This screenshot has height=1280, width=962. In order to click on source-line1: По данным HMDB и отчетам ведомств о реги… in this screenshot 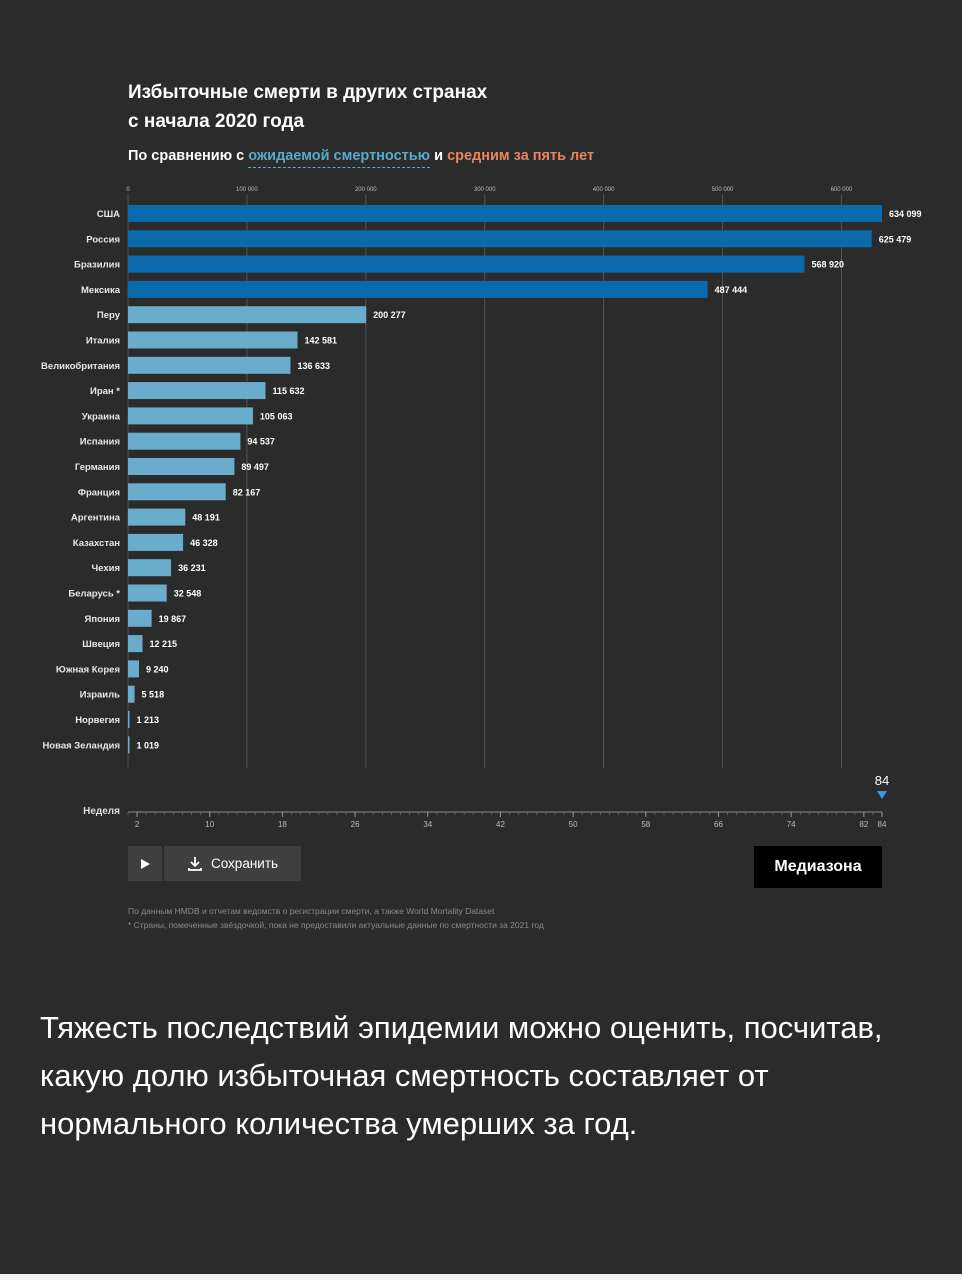, I will do `click(311, 911)`.